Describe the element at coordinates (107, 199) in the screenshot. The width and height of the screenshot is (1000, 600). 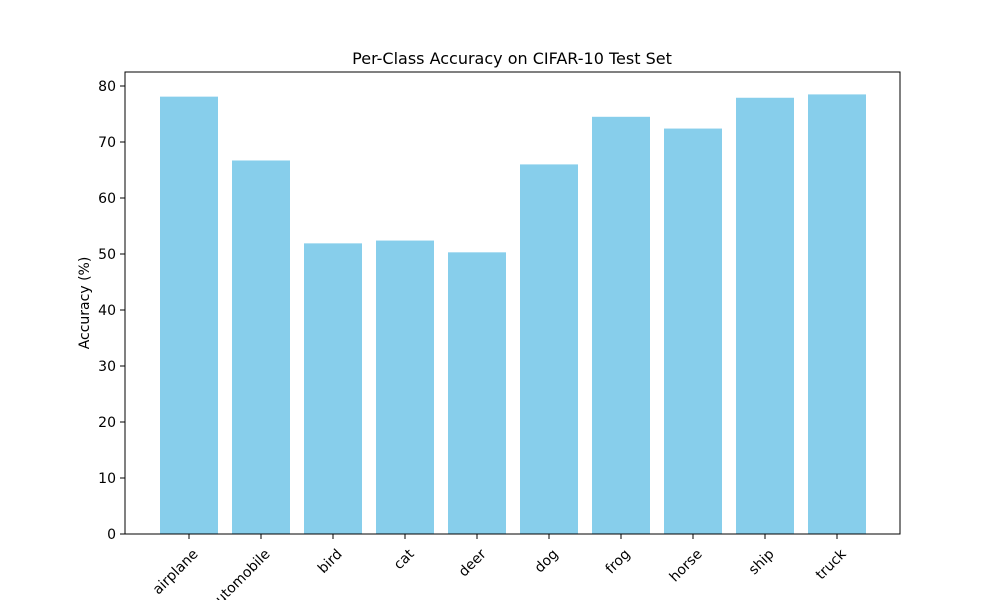
I see `y-tick-label: 60` at that location.